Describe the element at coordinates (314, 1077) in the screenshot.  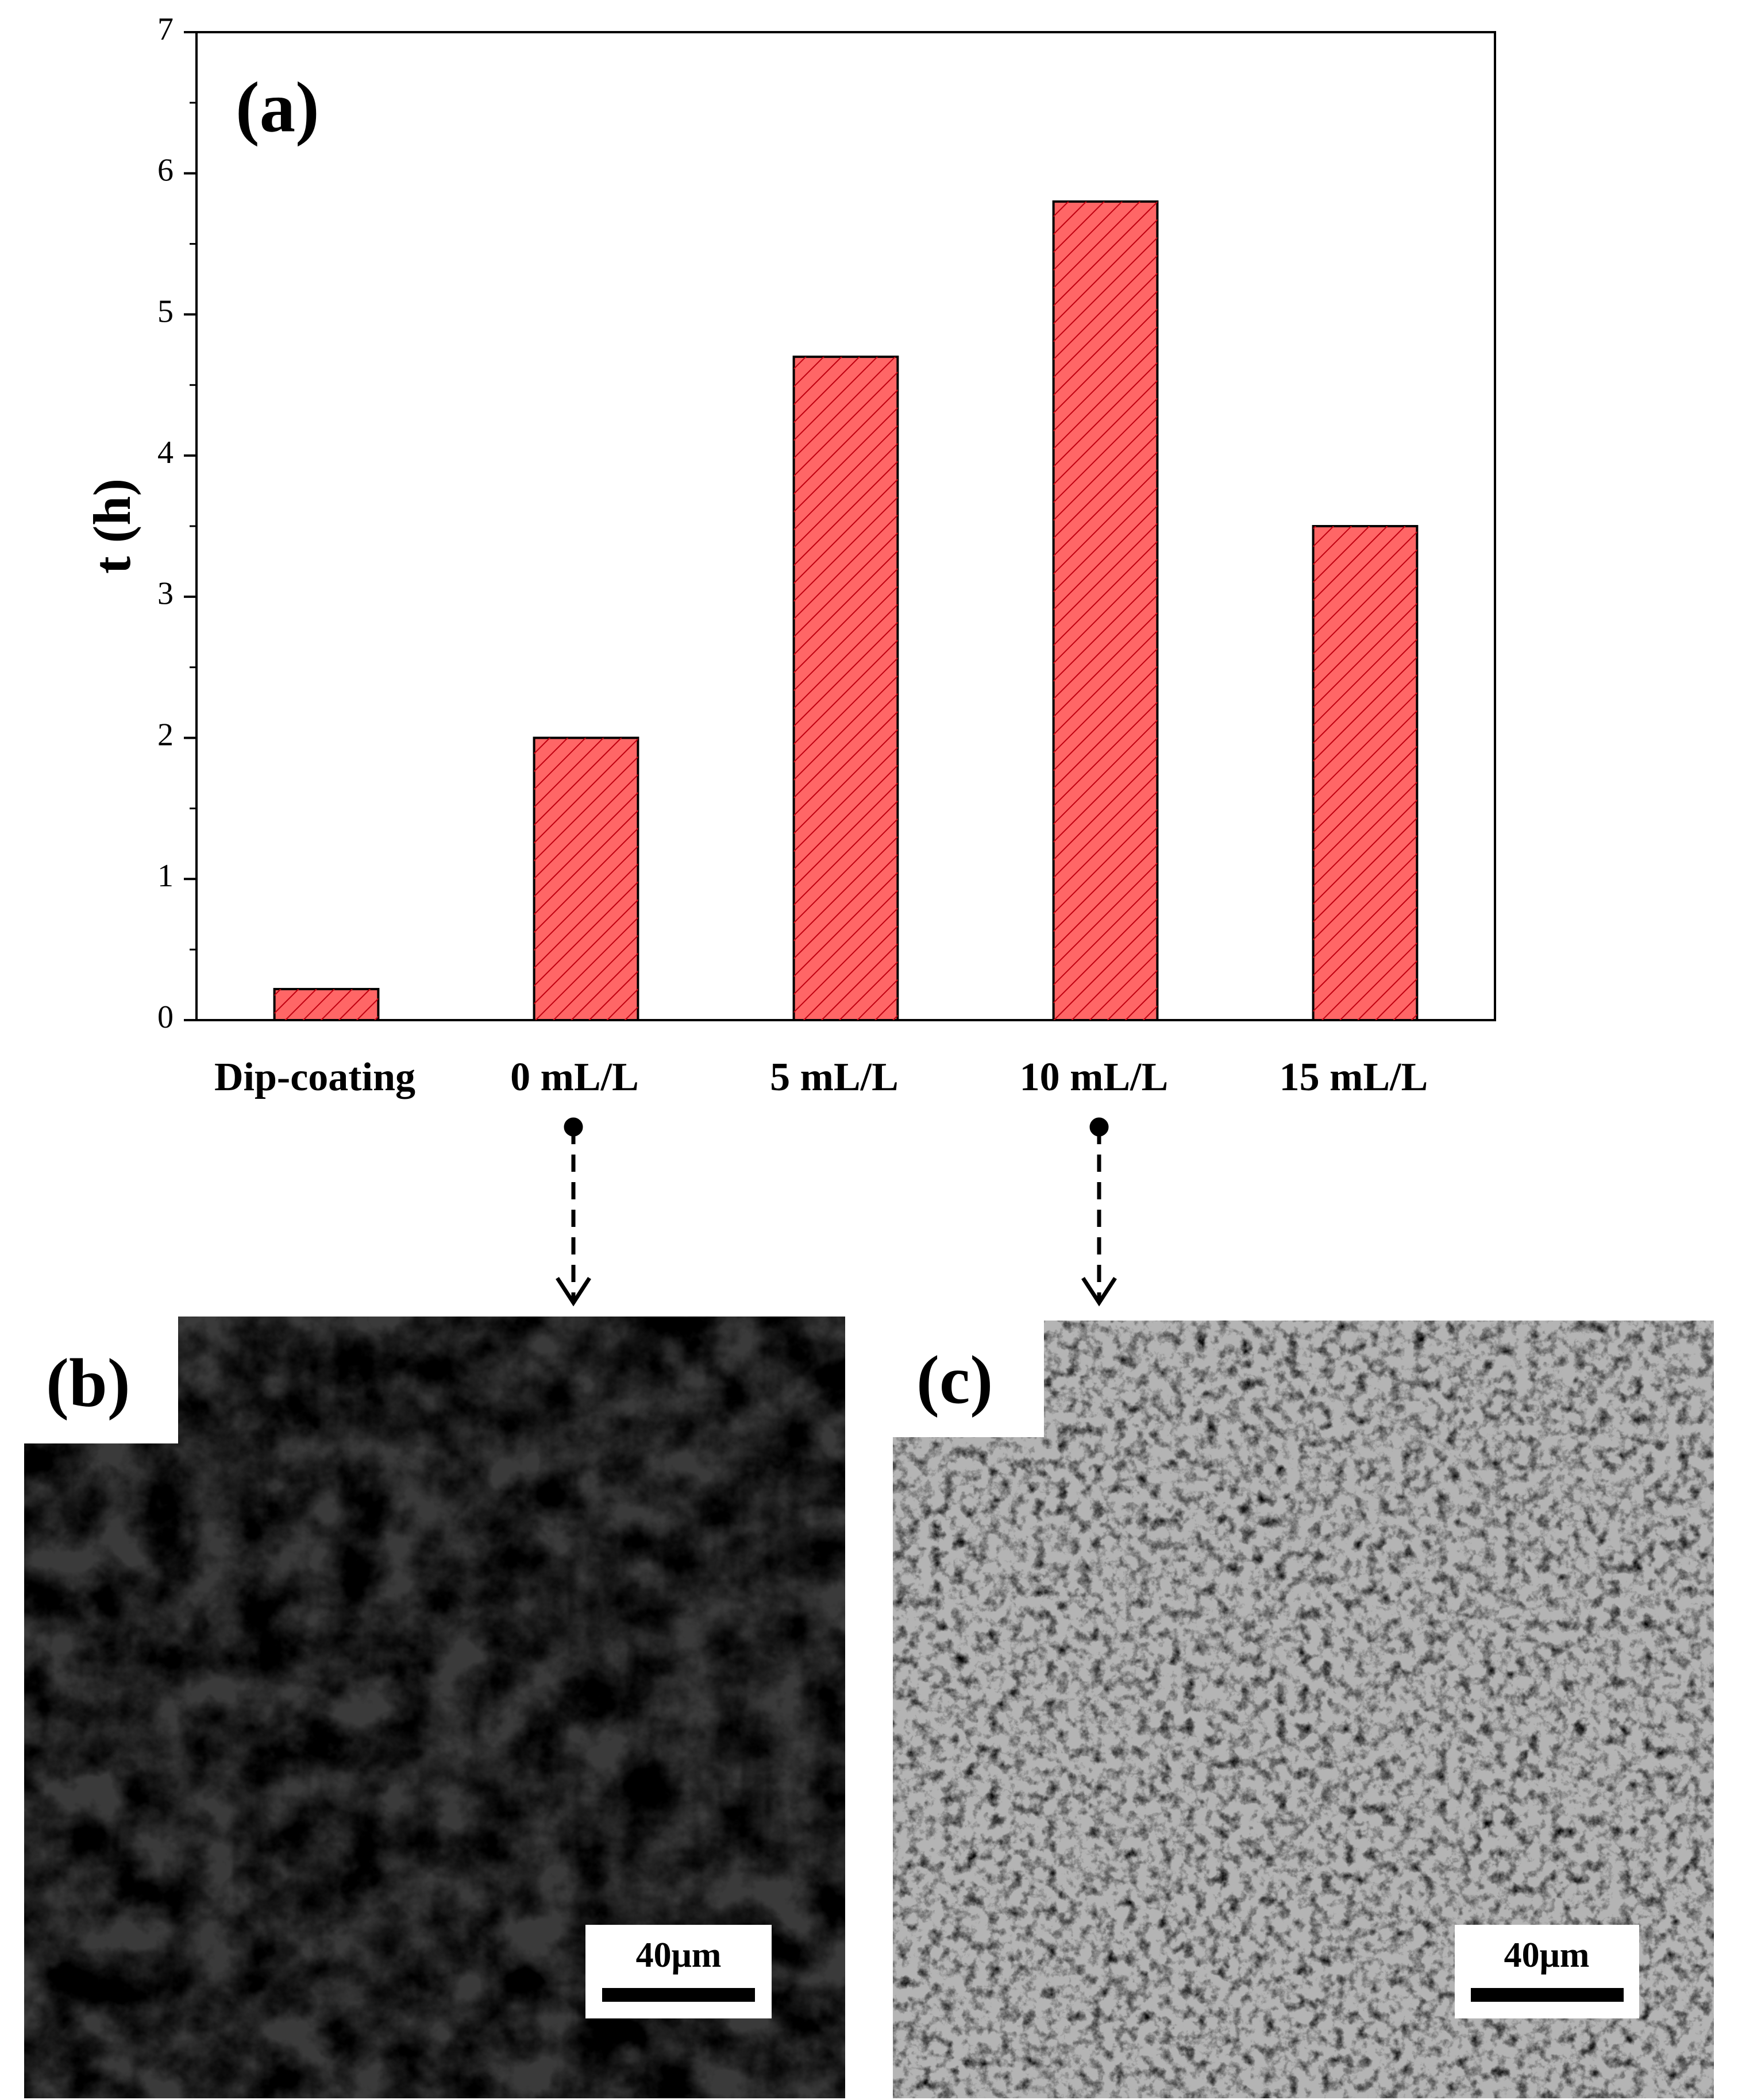
I see `x-tick-label: Dip-coating` at that location.